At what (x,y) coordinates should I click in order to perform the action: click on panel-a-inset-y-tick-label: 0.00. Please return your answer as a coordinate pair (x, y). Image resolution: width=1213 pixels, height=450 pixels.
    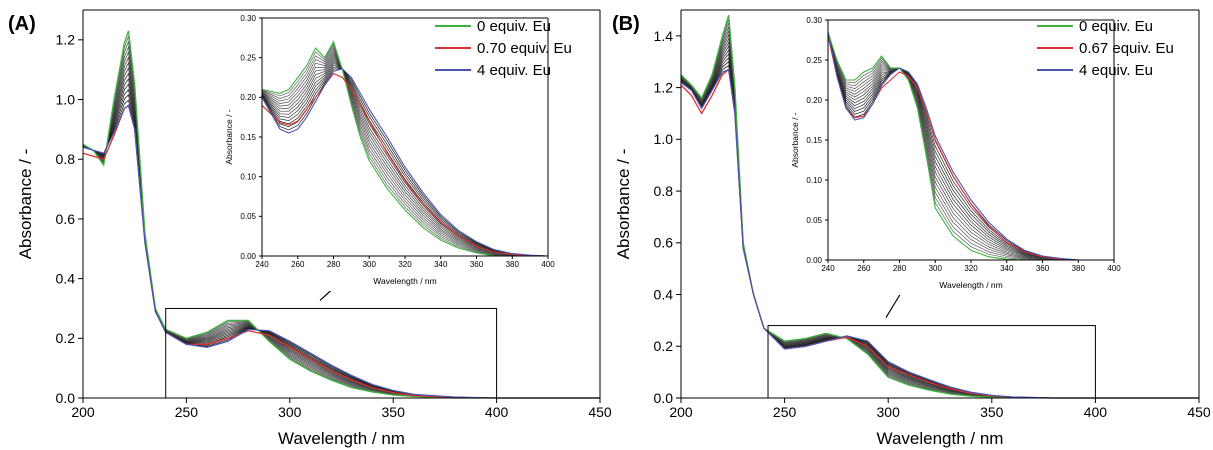
    Looking at the image, I should click on (248, 256).